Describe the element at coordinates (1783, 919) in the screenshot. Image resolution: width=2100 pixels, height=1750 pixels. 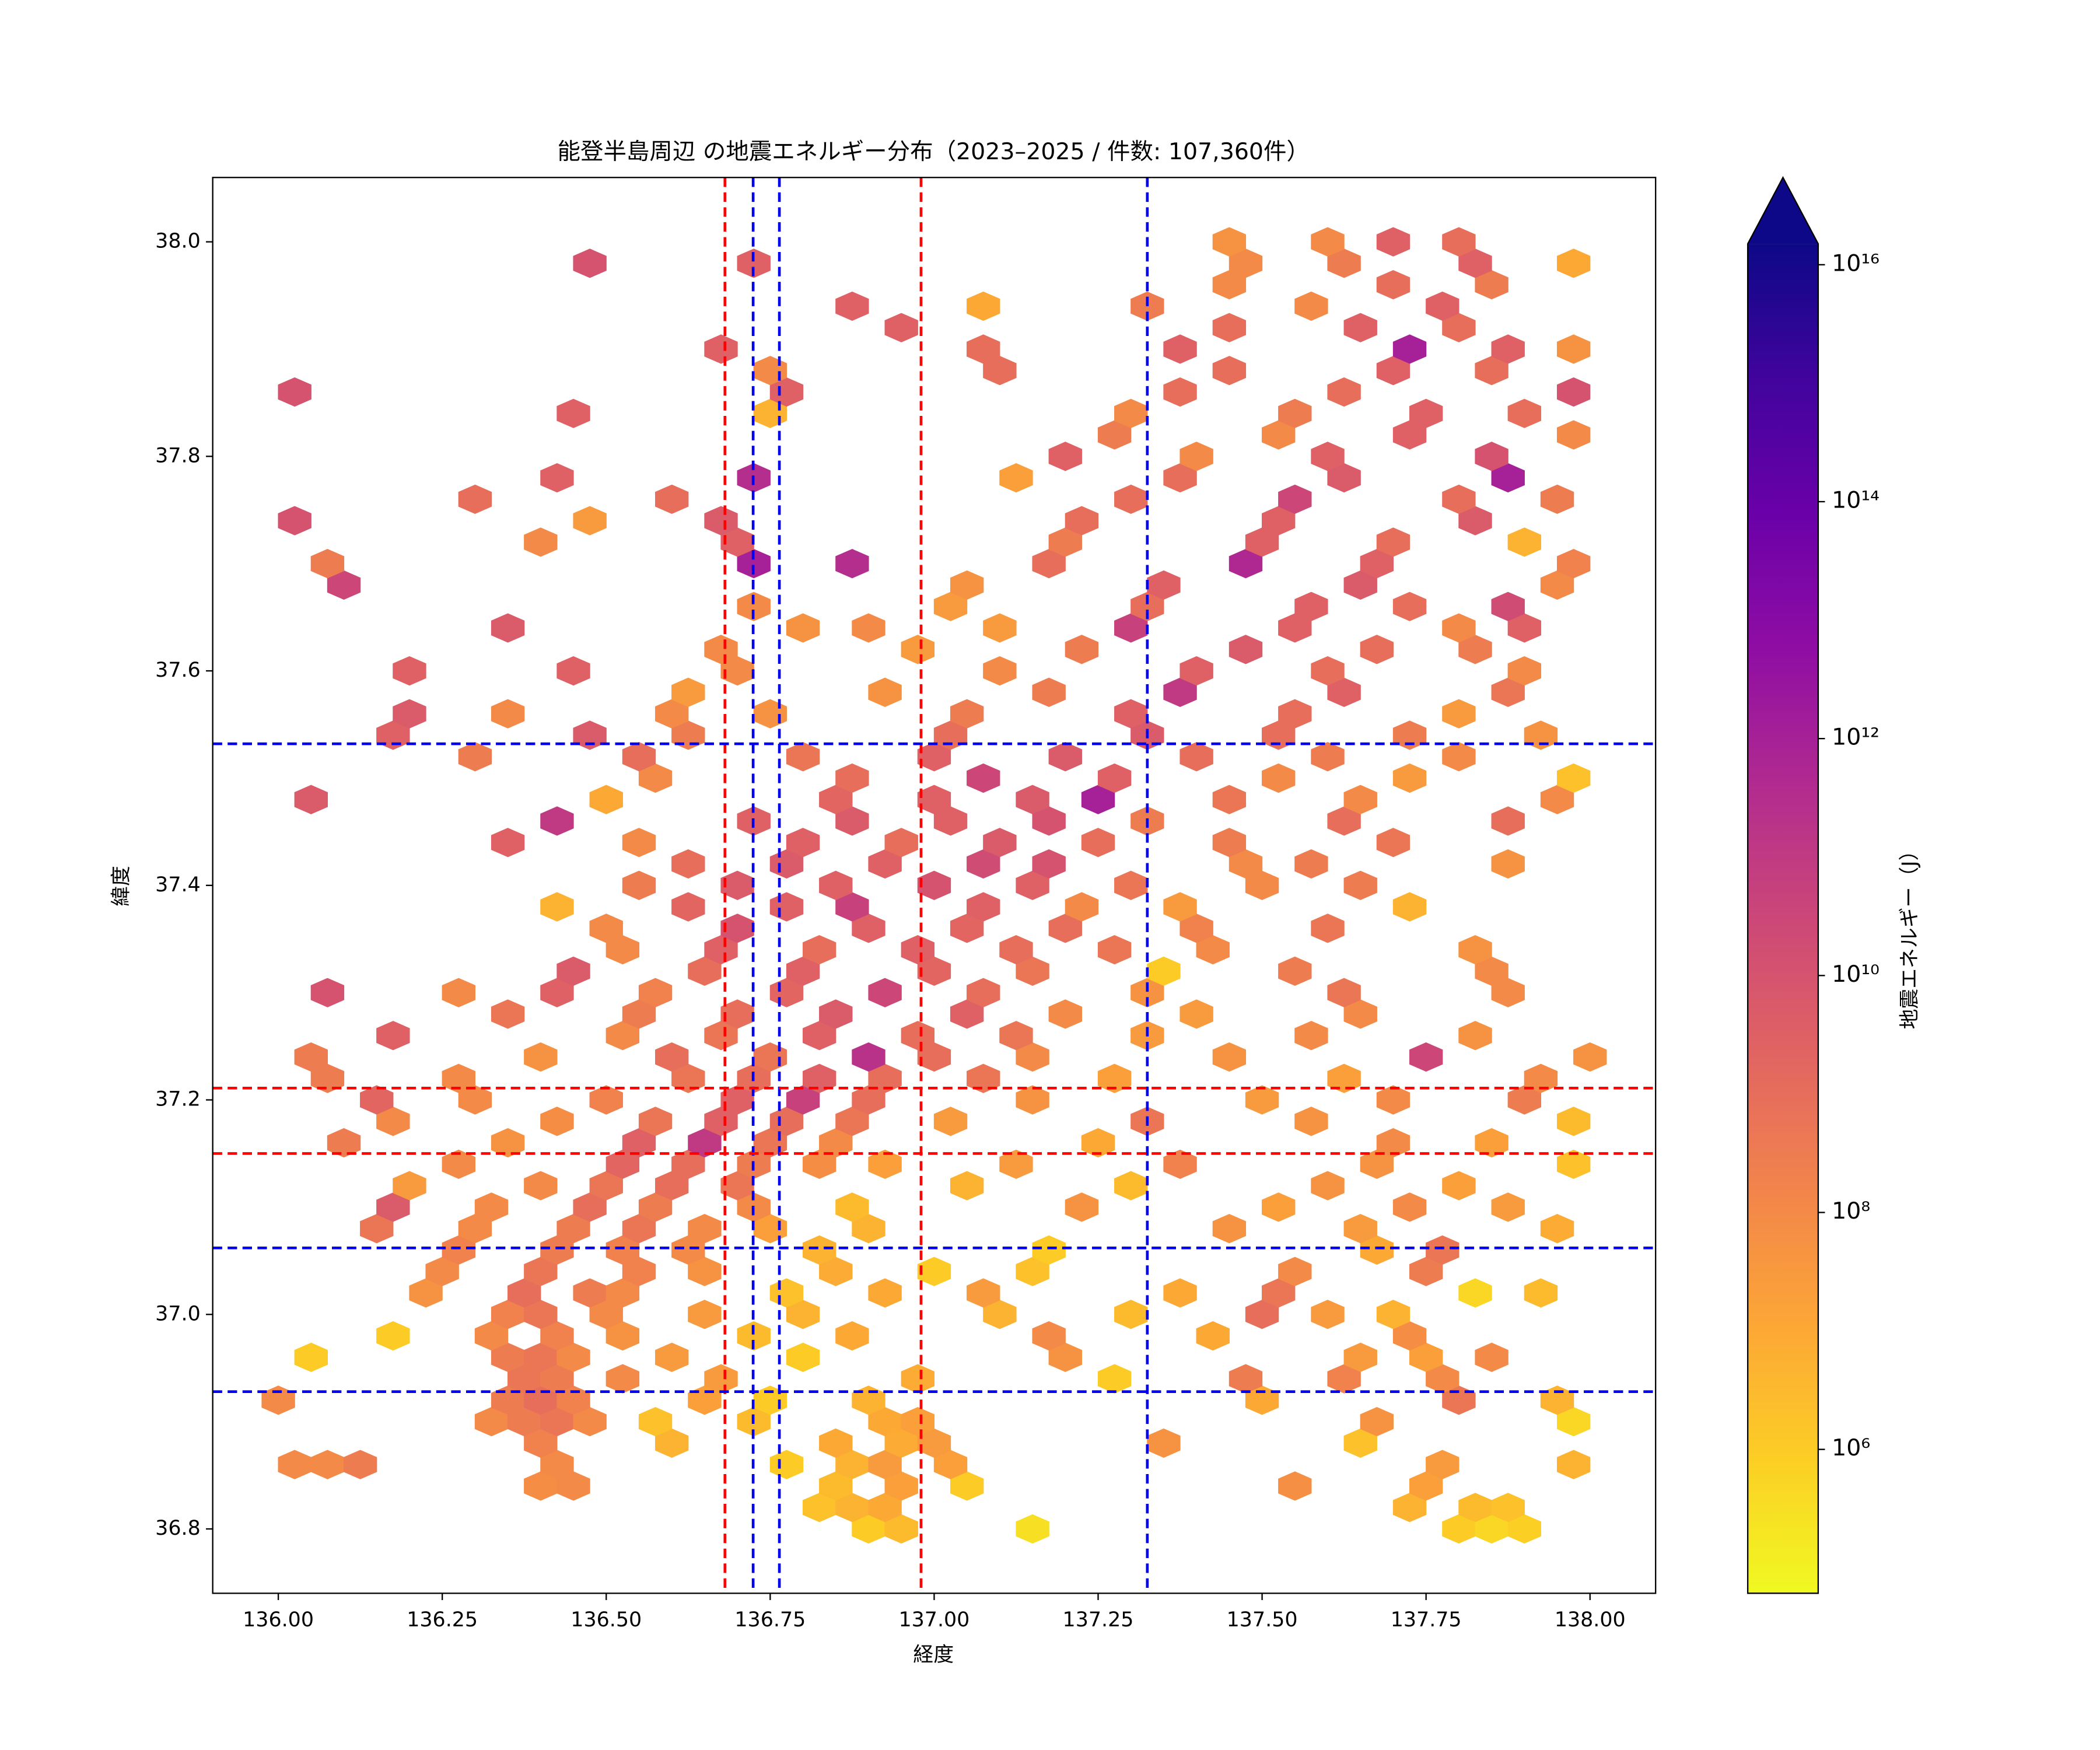
I see `colorbar` at that location.